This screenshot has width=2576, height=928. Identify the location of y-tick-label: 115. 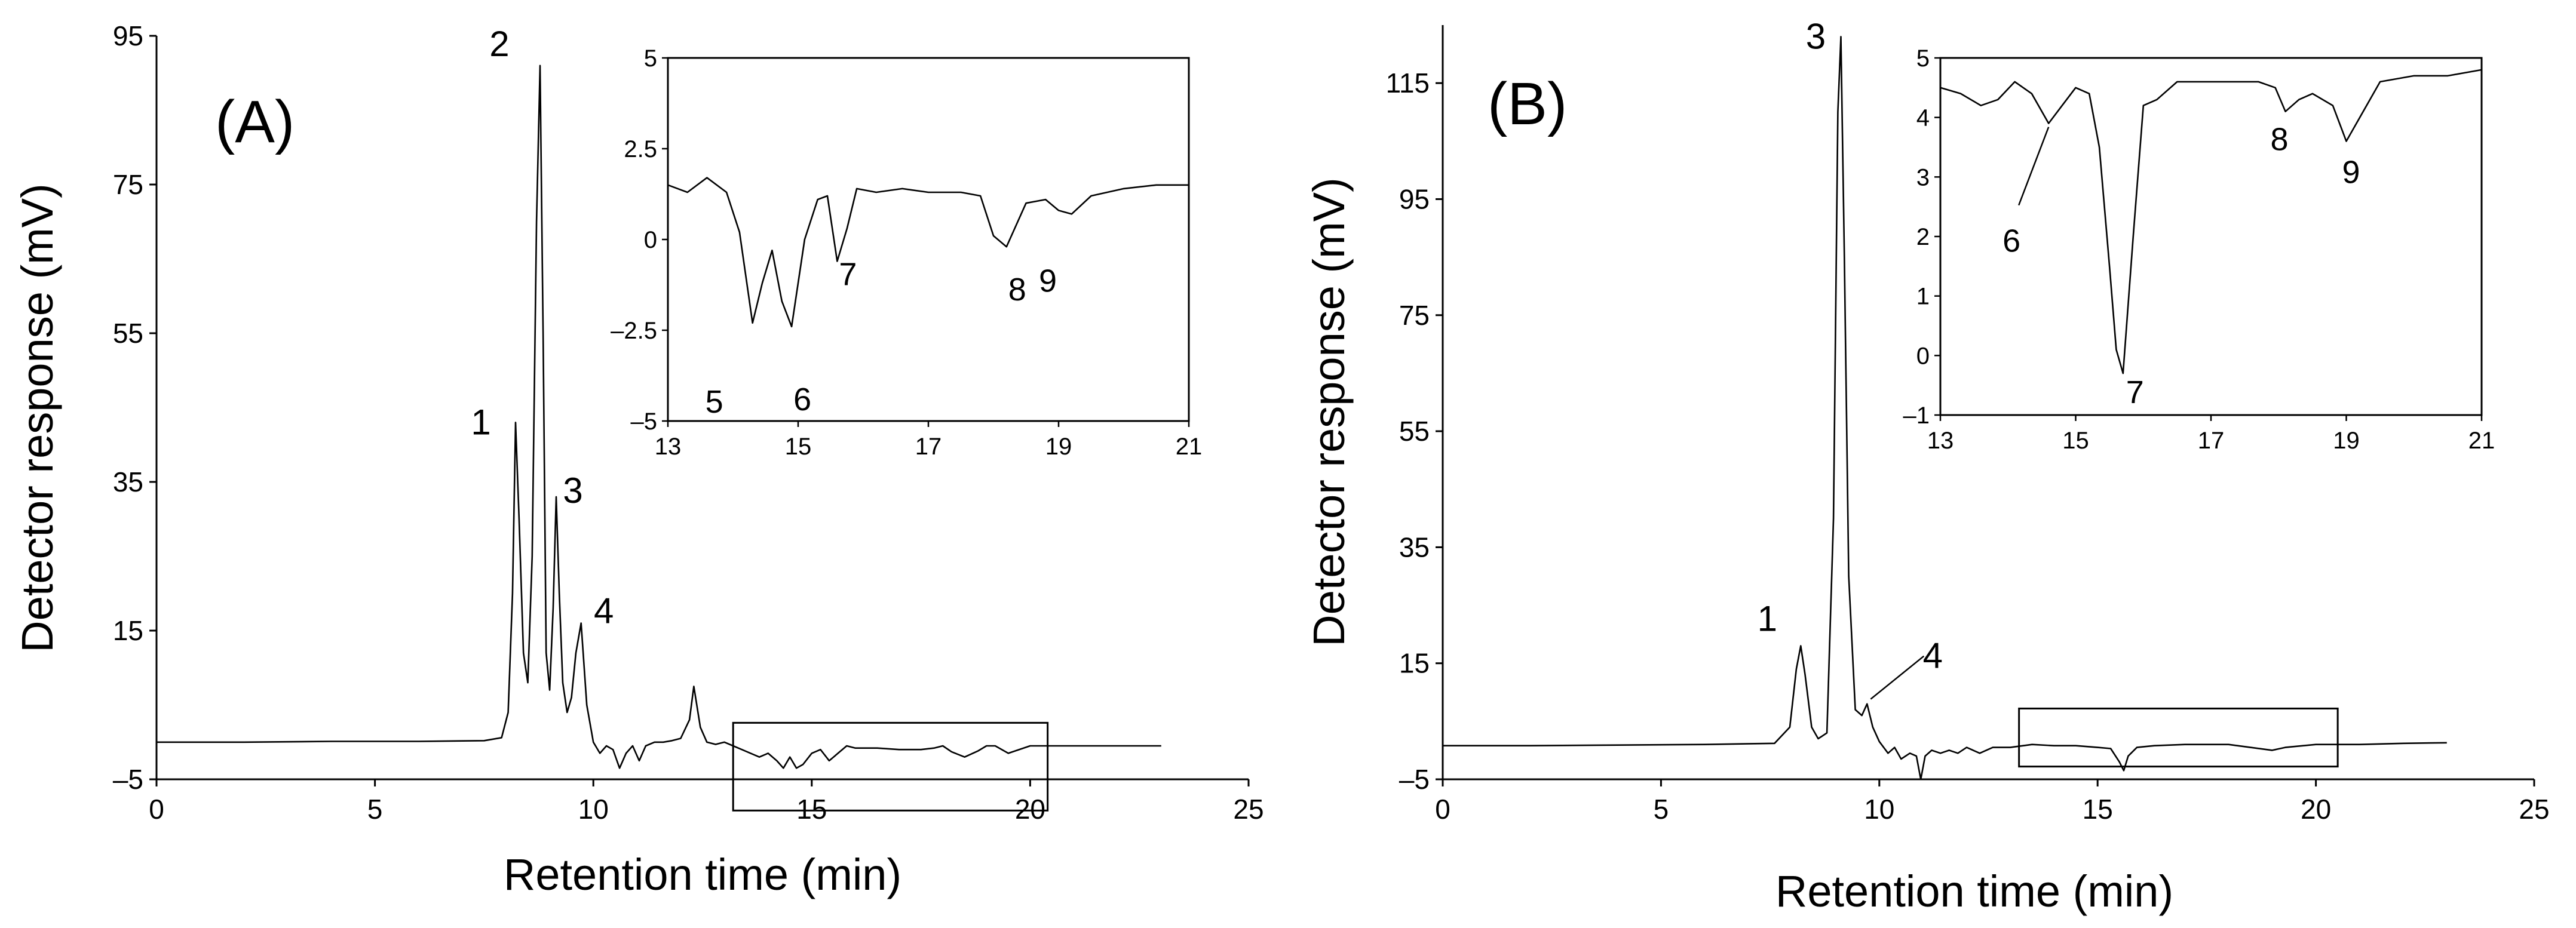
(1408, 83).